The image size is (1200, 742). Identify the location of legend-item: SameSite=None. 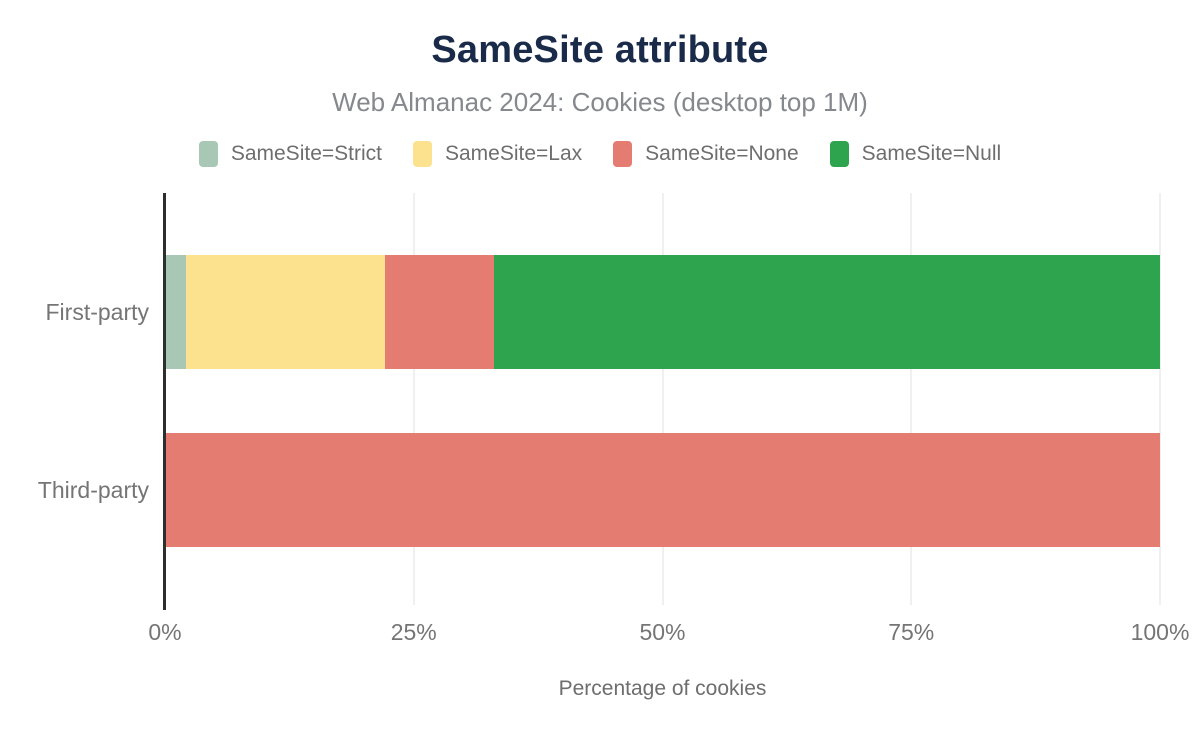
(706, 154).